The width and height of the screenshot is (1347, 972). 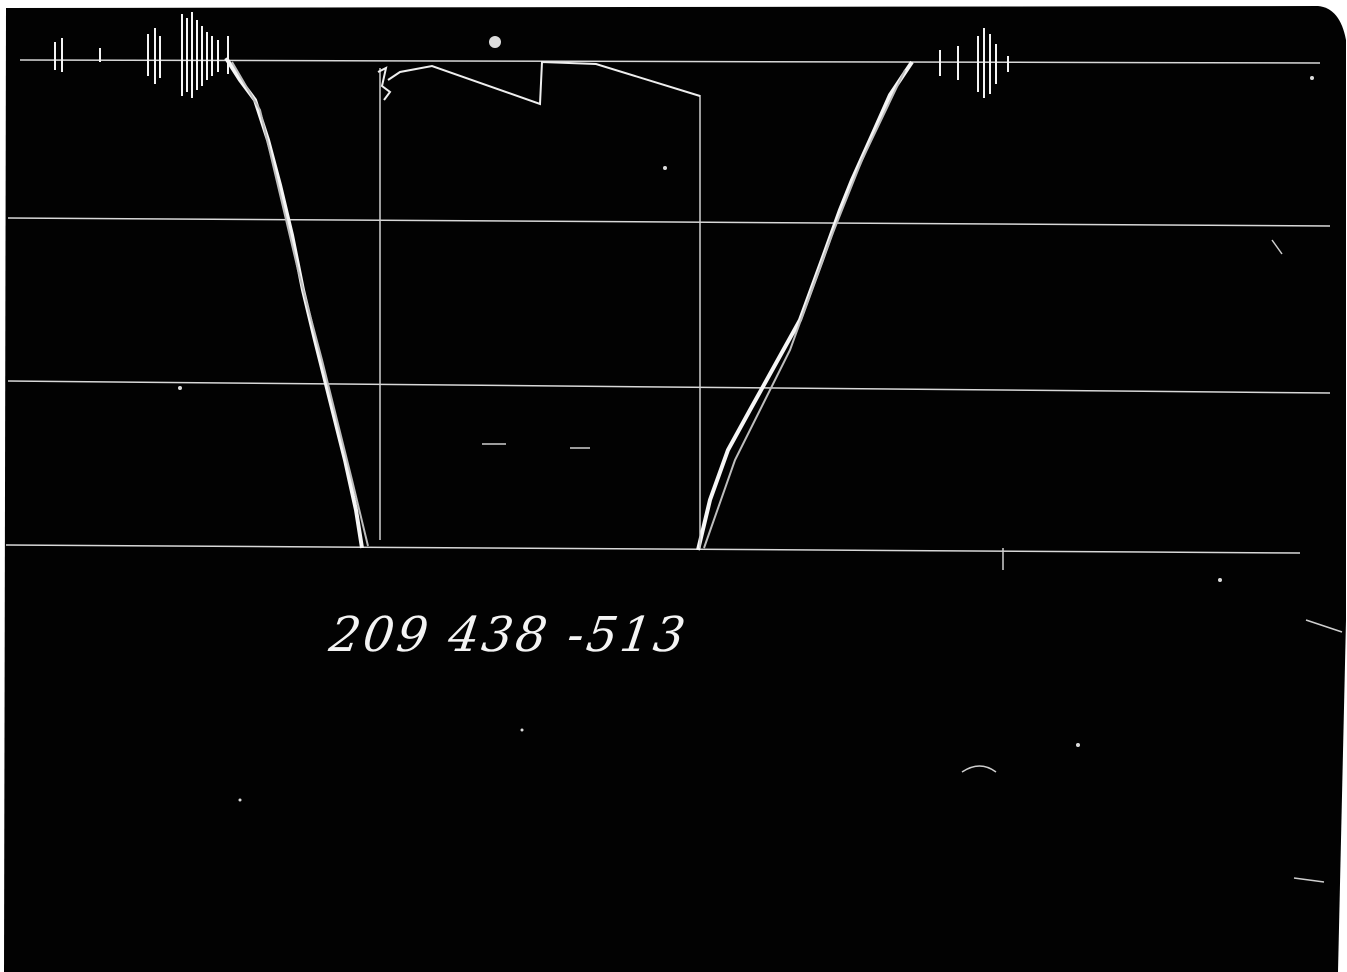 What do you see at coordinates (509, 635) in the screenshot?
I see `handwritten-label: 209 438 -513` at bounding box center [509, 635].